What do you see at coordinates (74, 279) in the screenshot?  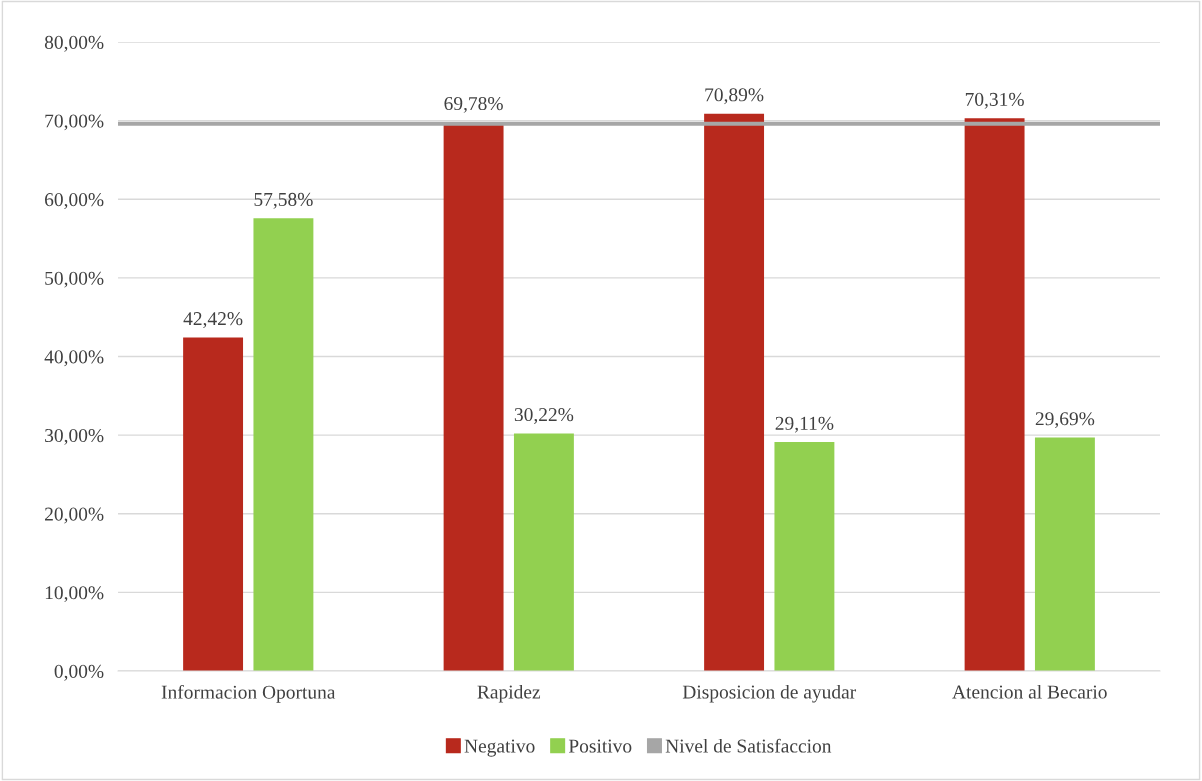 I see `y-tick-label: 50,00%` at bounding box center [74, 279].